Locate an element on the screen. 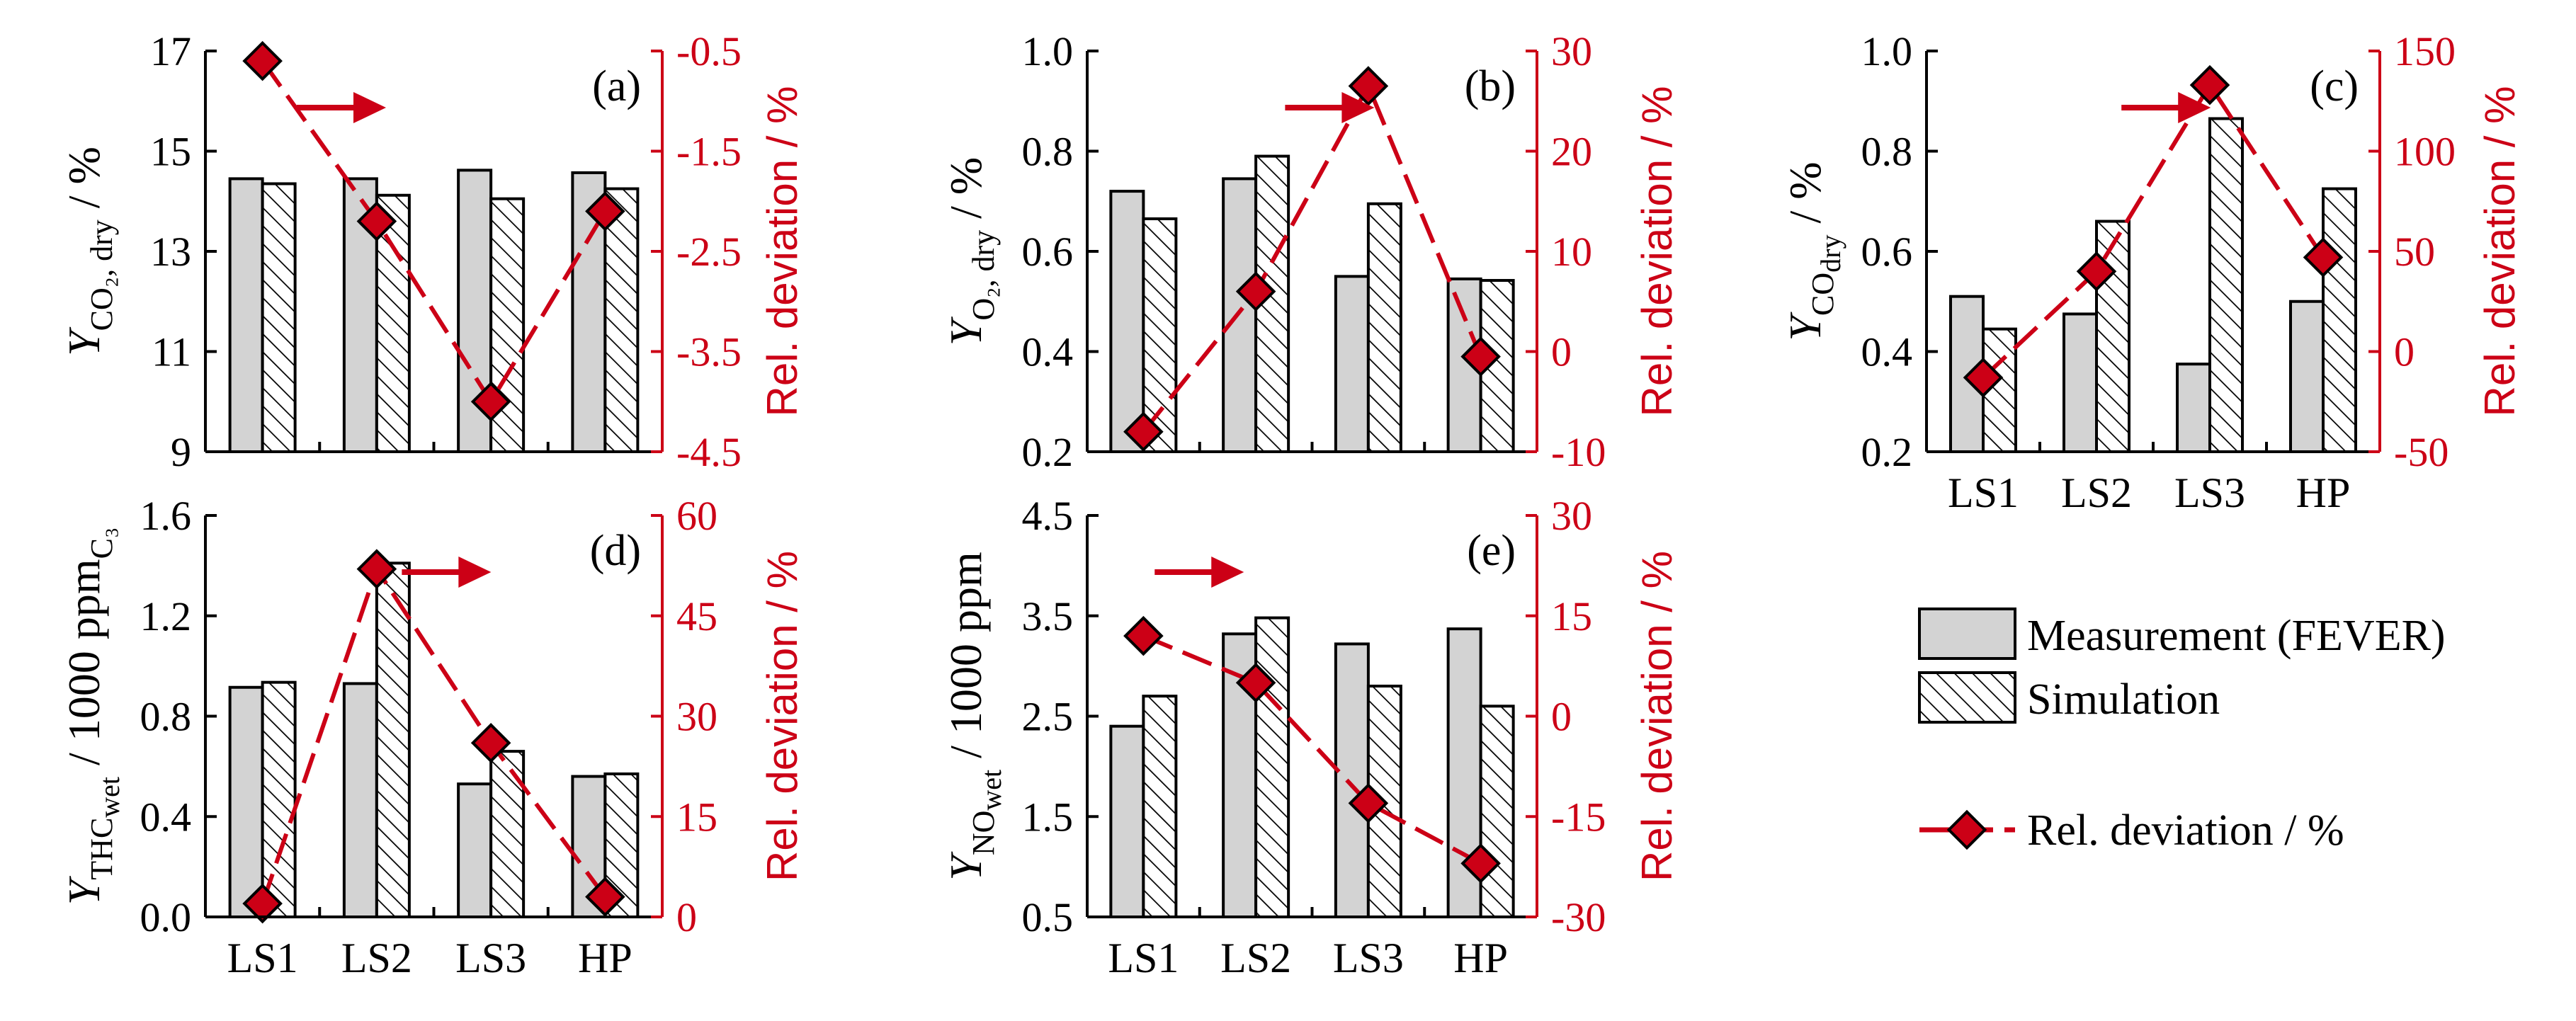 The height and width of the screenshot is (1021, 2576). y2-tick-label: 100 is located at coordinates (2425, 152).